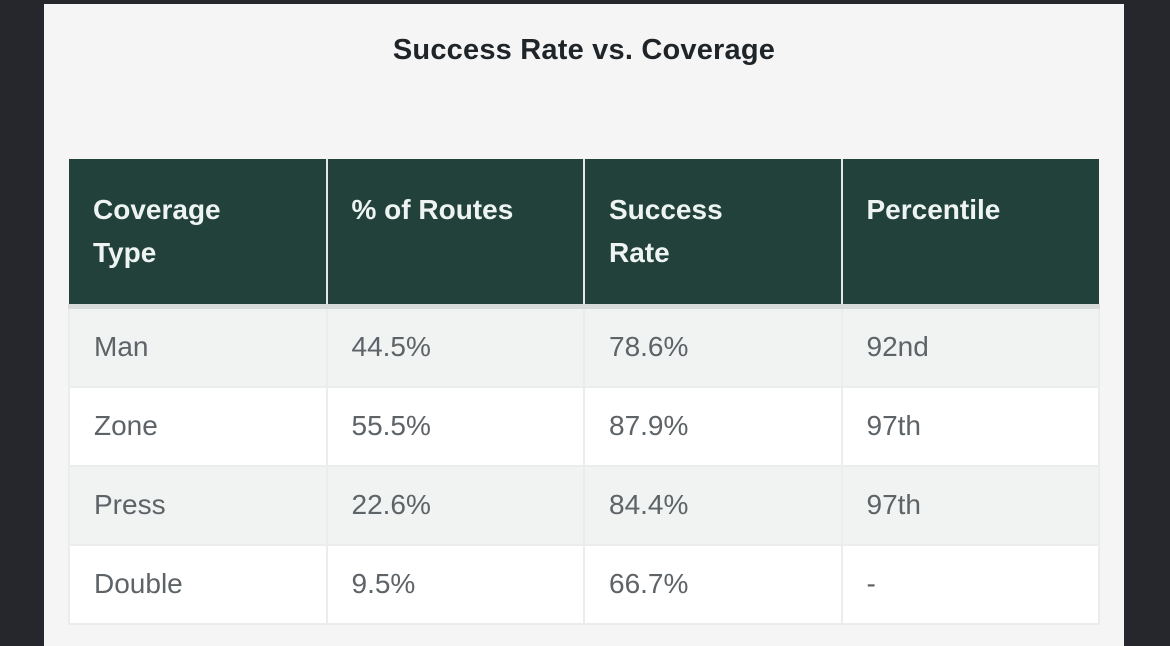  Describe the element at coordinates (970, 584) in the screenshot. I see `cell-percentile: -` at that location.